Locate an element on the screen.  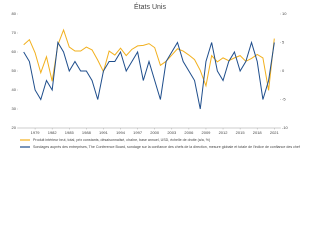
x-tick-label: 2009 is located at coordinates (207, 132).